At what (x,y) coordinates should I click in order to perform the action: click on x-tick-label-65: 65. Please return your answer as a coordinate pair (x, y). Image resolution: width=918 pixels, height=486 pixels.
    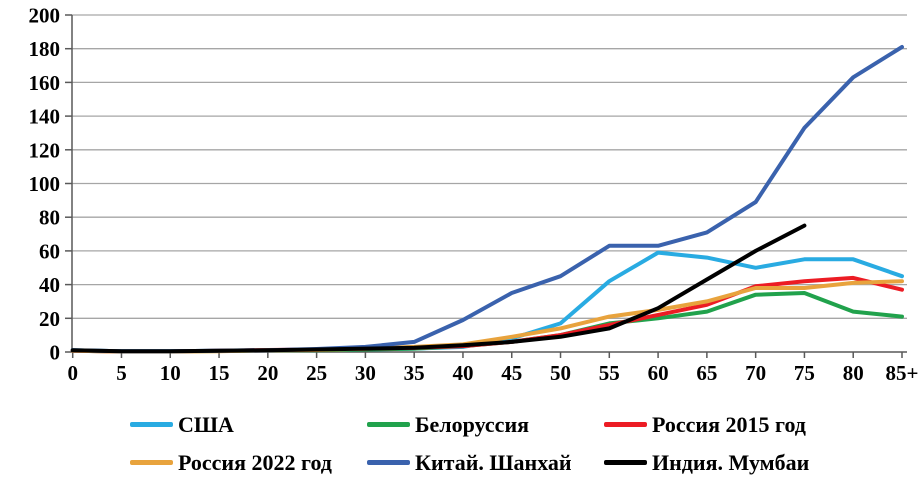
    Looking at the image, I should click on (706, 373).